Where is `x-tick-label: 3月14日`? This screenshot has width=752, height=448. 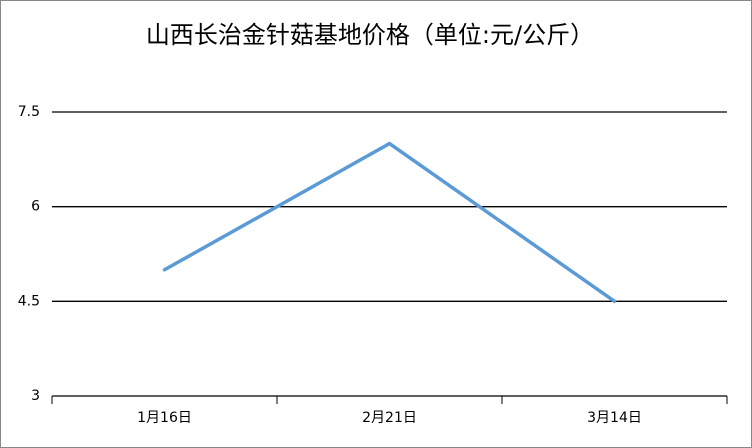 x-tick-label: 3月14日 is located at coordinates (614, 418).